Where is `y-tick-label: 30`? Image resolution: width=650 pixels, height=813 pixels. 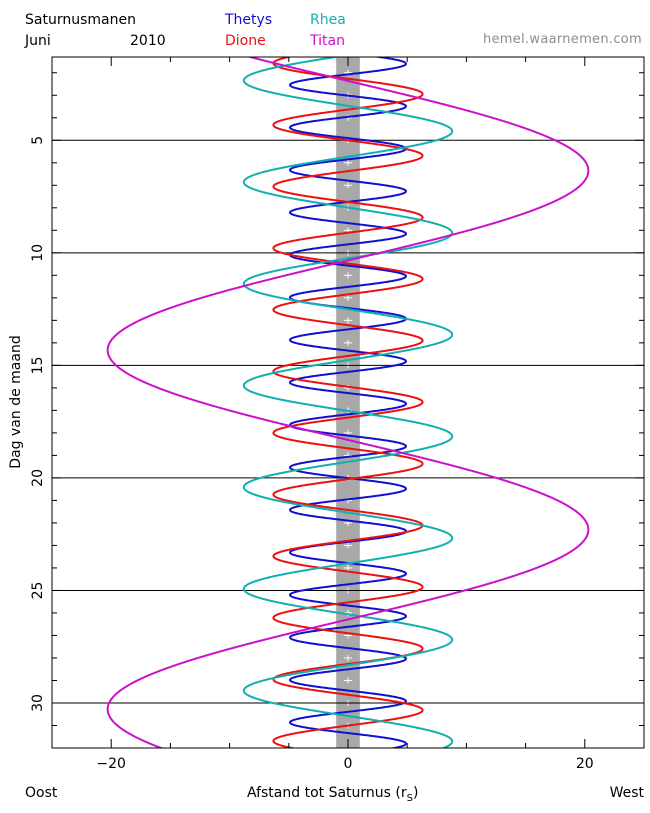 y-tick-label: 30 is located at coordinates (38, 703).